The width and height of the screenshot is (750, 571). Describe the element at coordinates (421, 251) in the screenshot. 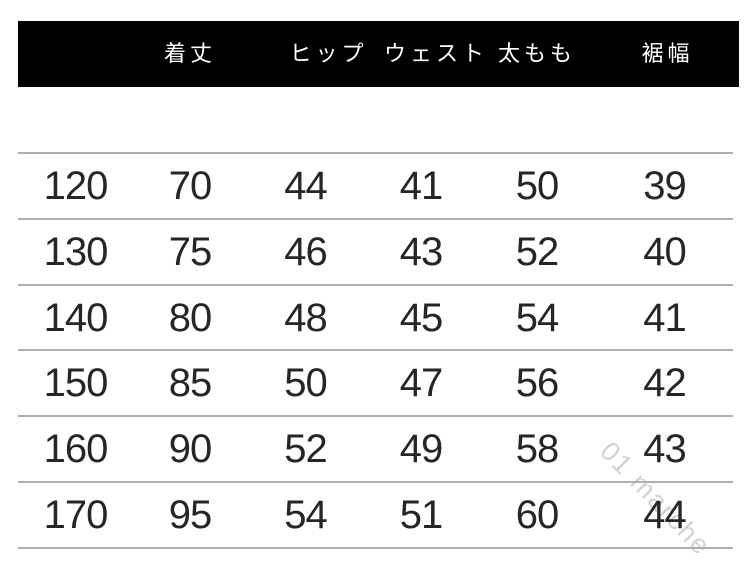

I see `waist-cell: 43` at that location.